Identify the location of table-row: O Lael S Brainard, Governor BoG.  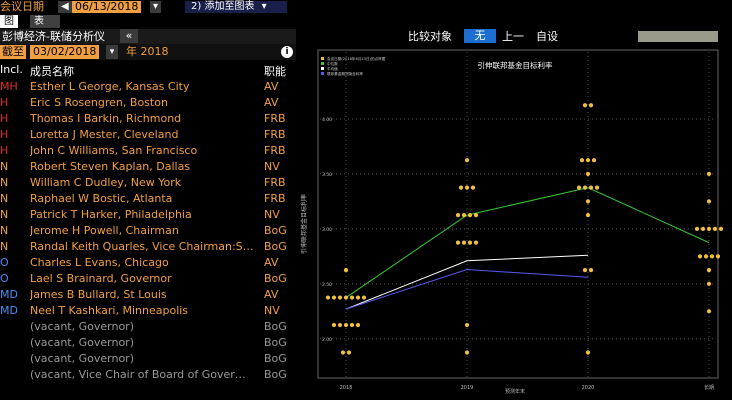
(148, 279).